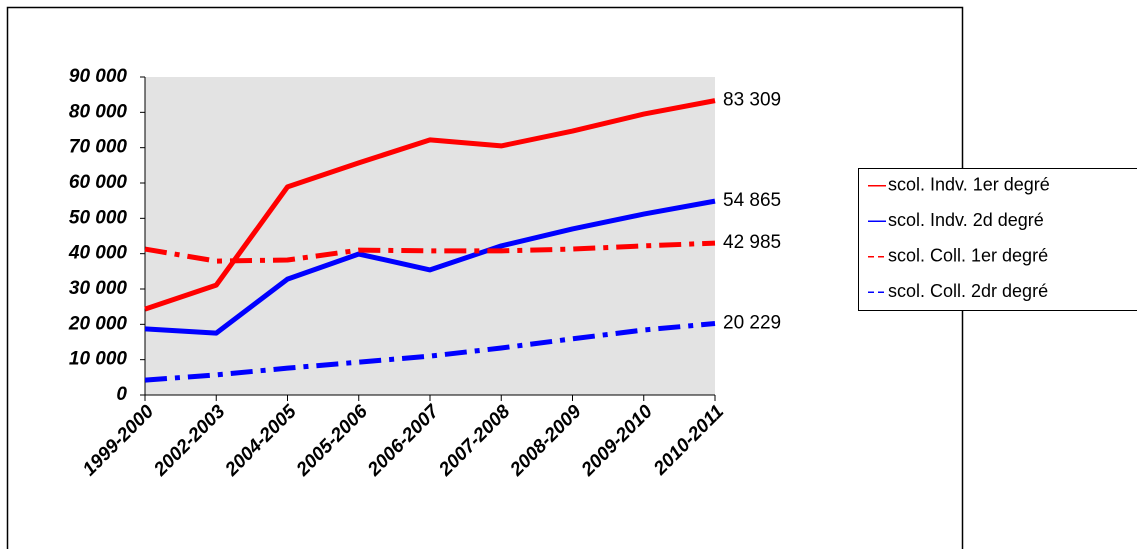  What do you see at coordinates (997, 239) in the screenshot?
I see `legend-box` at bounding box center [997, 239].